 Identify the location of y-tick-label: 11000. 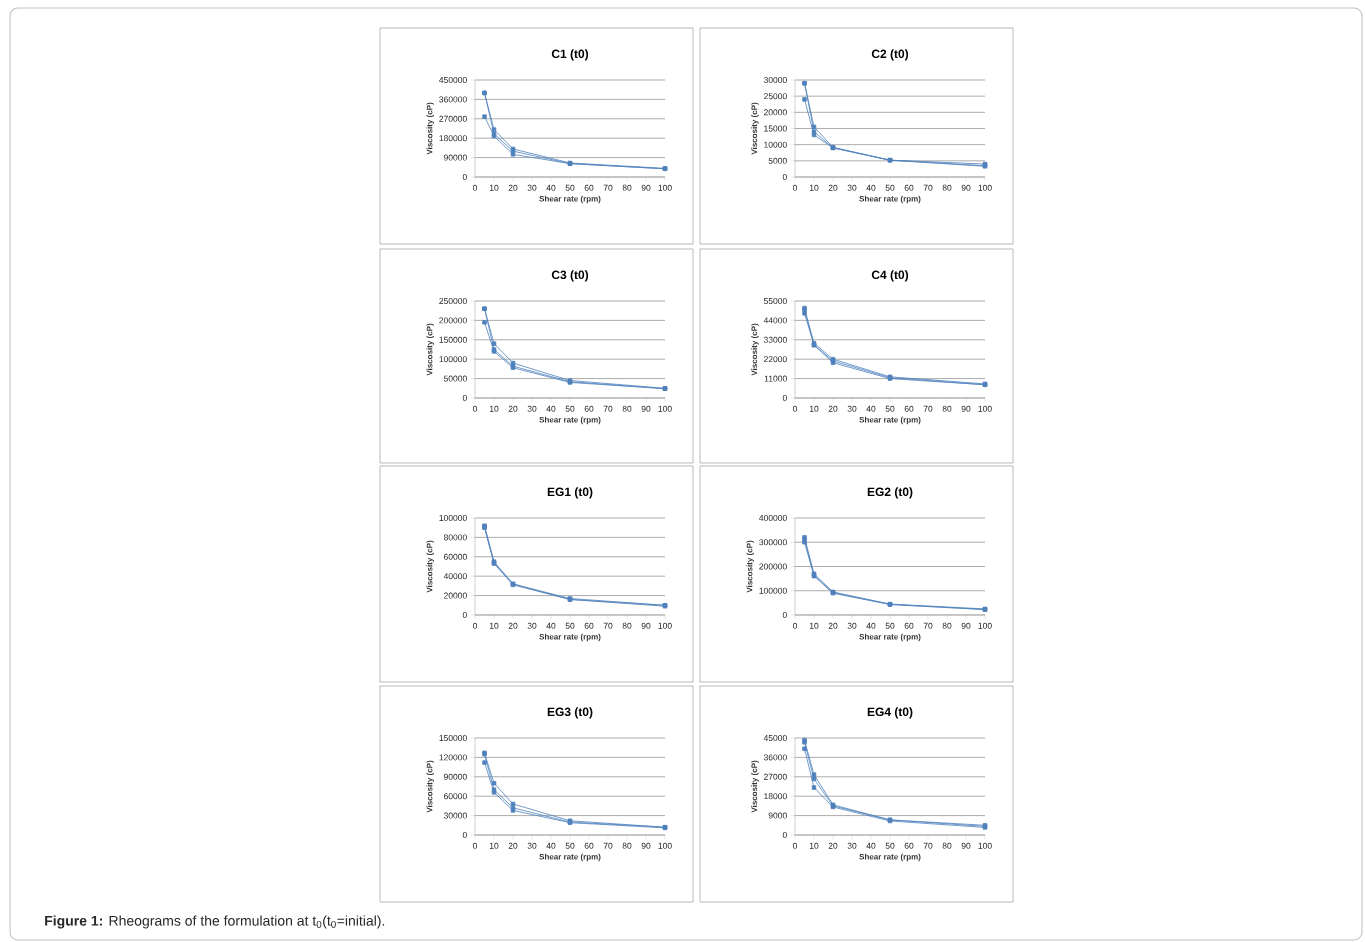
(775, 378).